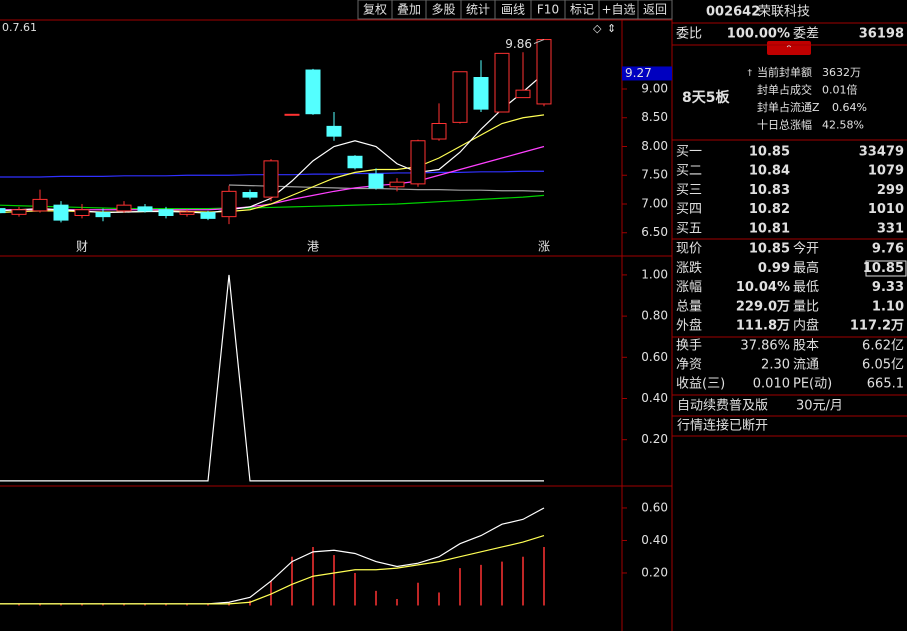  I want to click on toolbar-label: 画线, so click(513, 10).